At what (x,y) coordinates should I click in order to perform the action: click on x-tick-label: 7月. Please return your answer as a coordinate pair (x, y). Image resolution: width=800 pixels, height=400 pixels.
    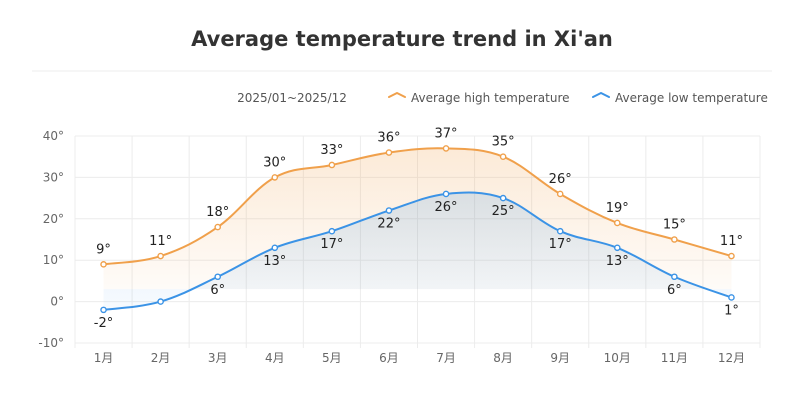
    Looking at the image, I should click on (446, 358).